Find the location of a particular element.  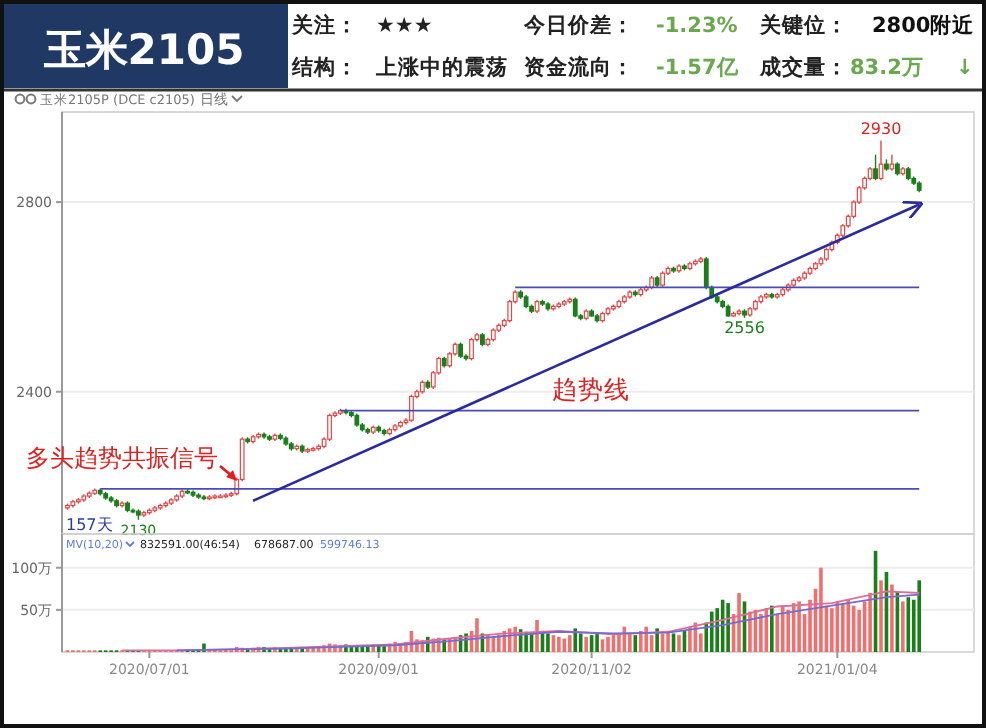

text: -1.57亿 is located at coordinates (698, 68).